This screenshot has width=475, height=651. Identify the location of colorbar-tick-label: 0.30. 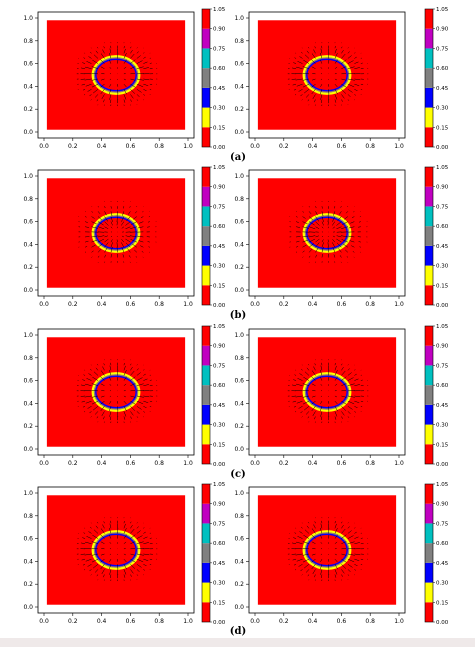
(442, 584).